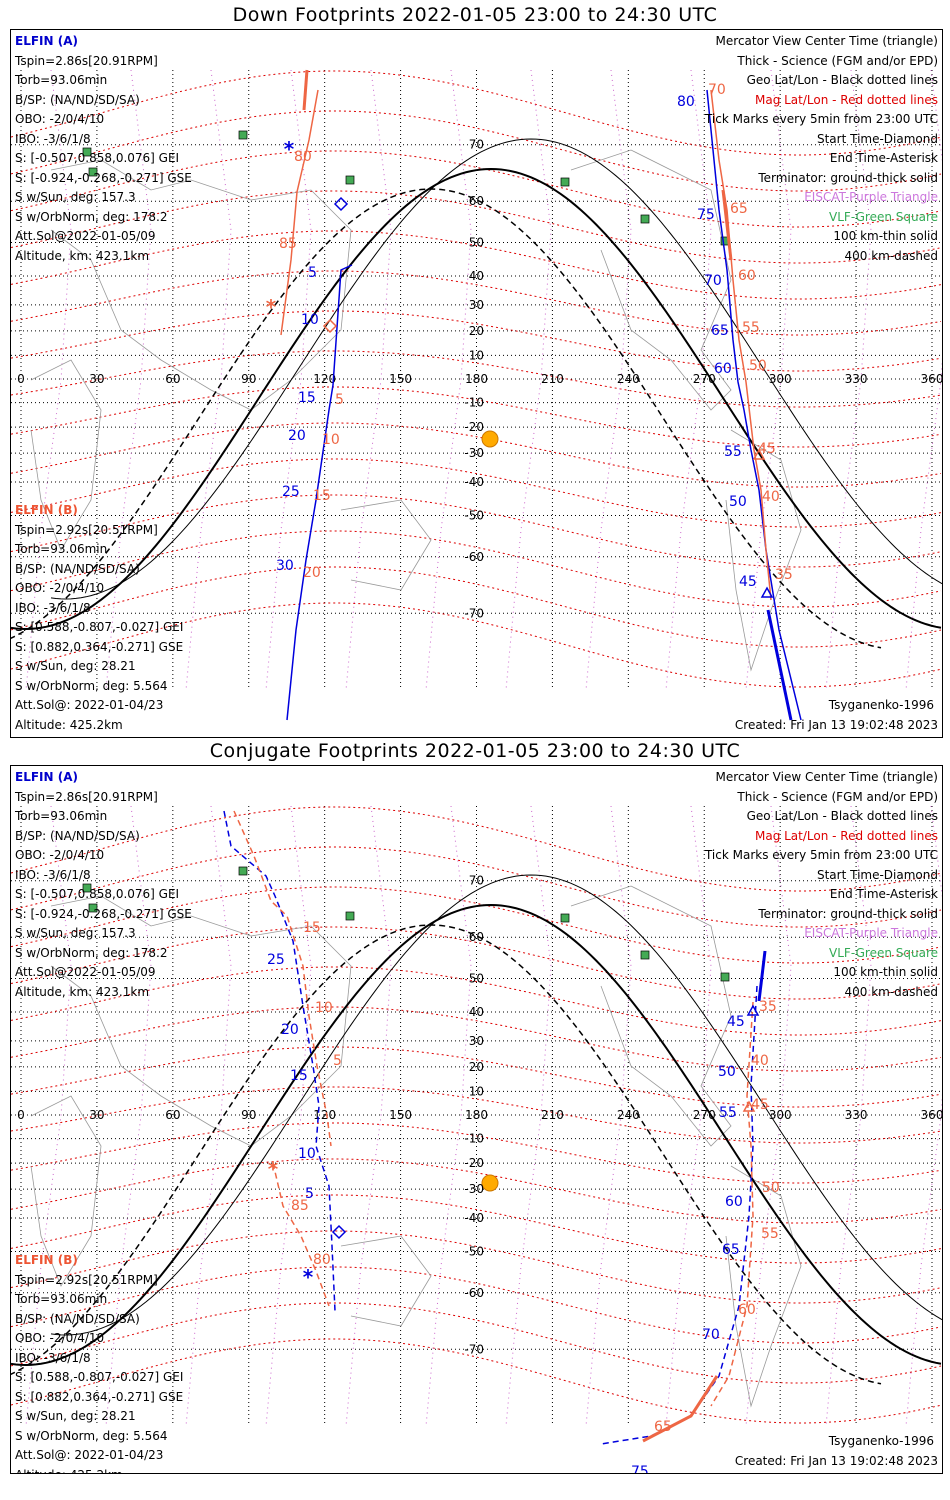  What do you see at coordinates (856, 1115) in the screenshot?
I see `lon-tick-label: 330` at bounding box center [856, 1115].